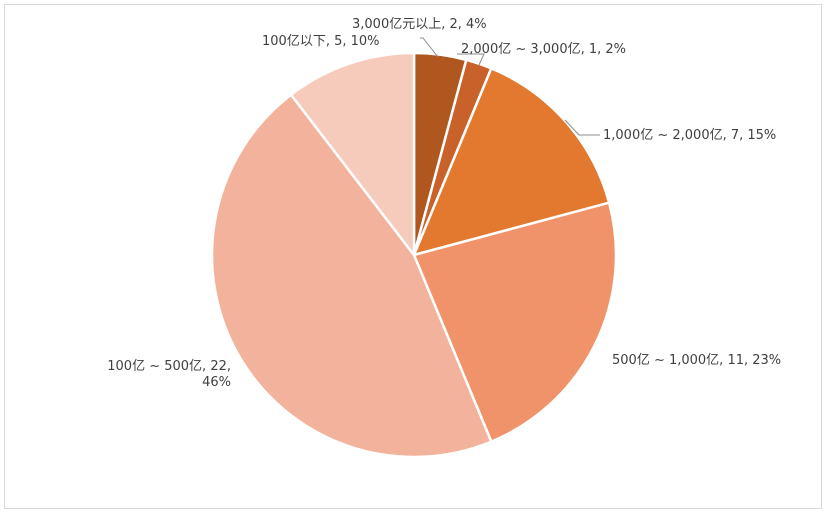 The image size is (828, 515). What do you see at coordinates (321, 41) in the screenshot?
I see `data-label: 100亿以下, 5, 10%` at bounding box center [321, 41].